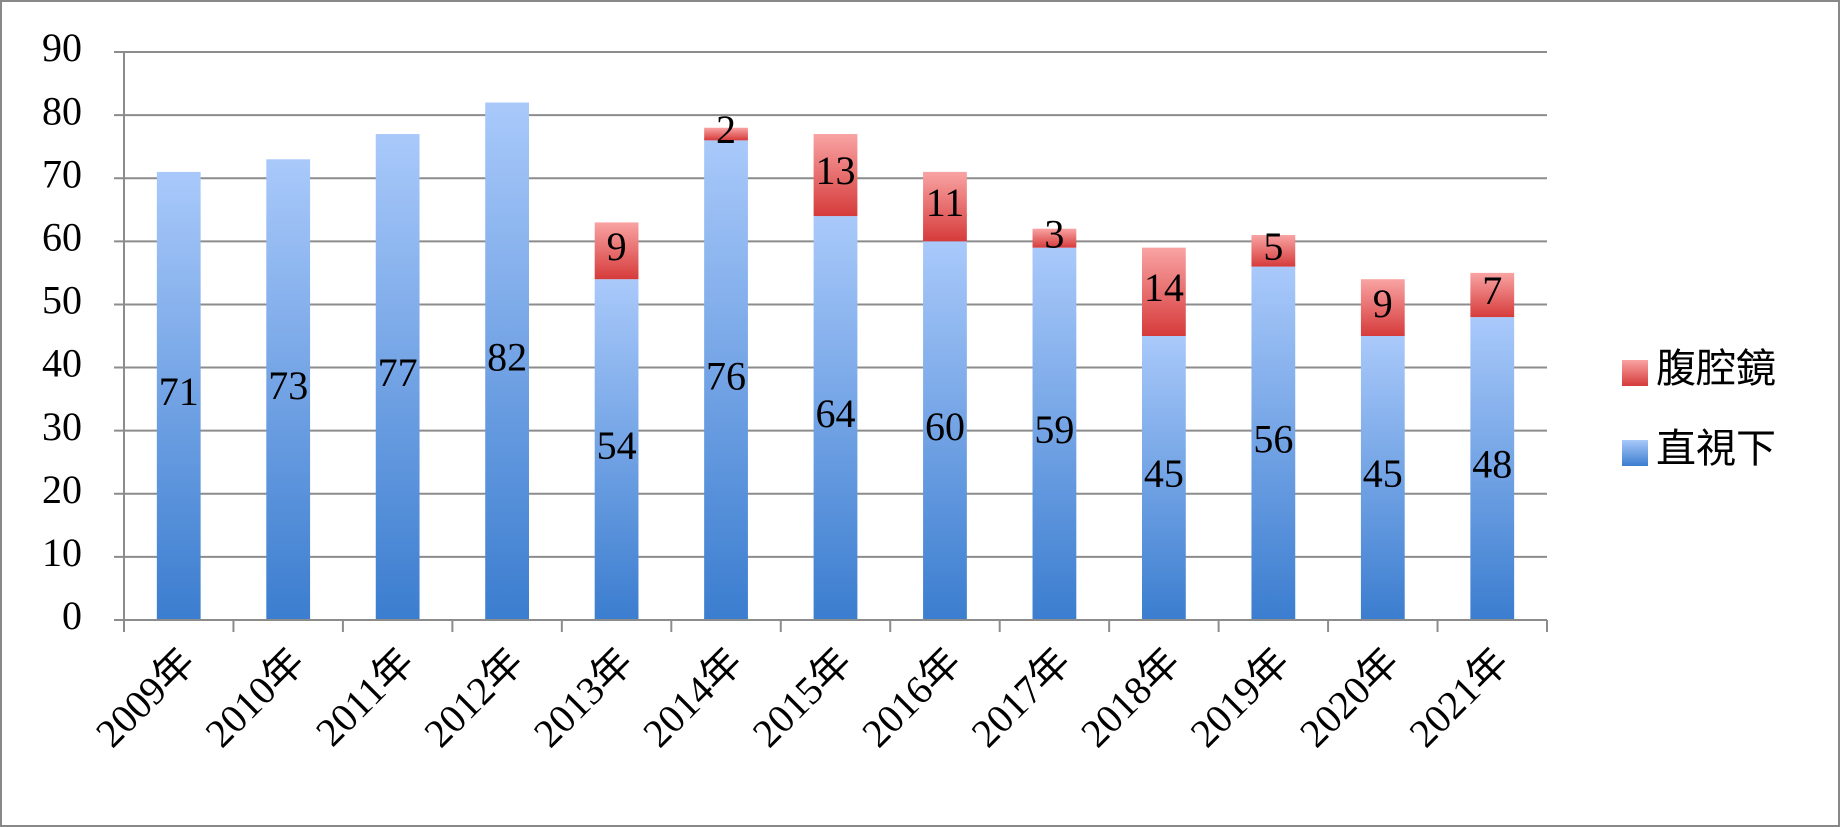  Describe the element at coordinates (1164, 287) in the screenshot. I see `data-label: 14` at that location.